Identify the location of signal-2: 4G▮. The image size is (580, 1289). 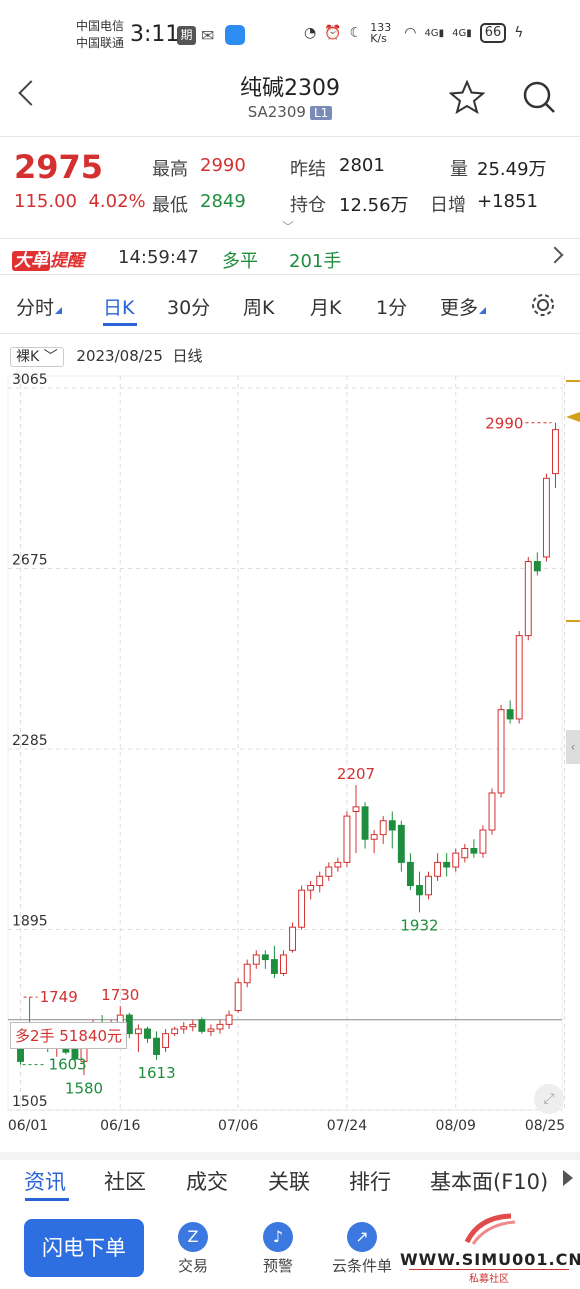
(462, 33).